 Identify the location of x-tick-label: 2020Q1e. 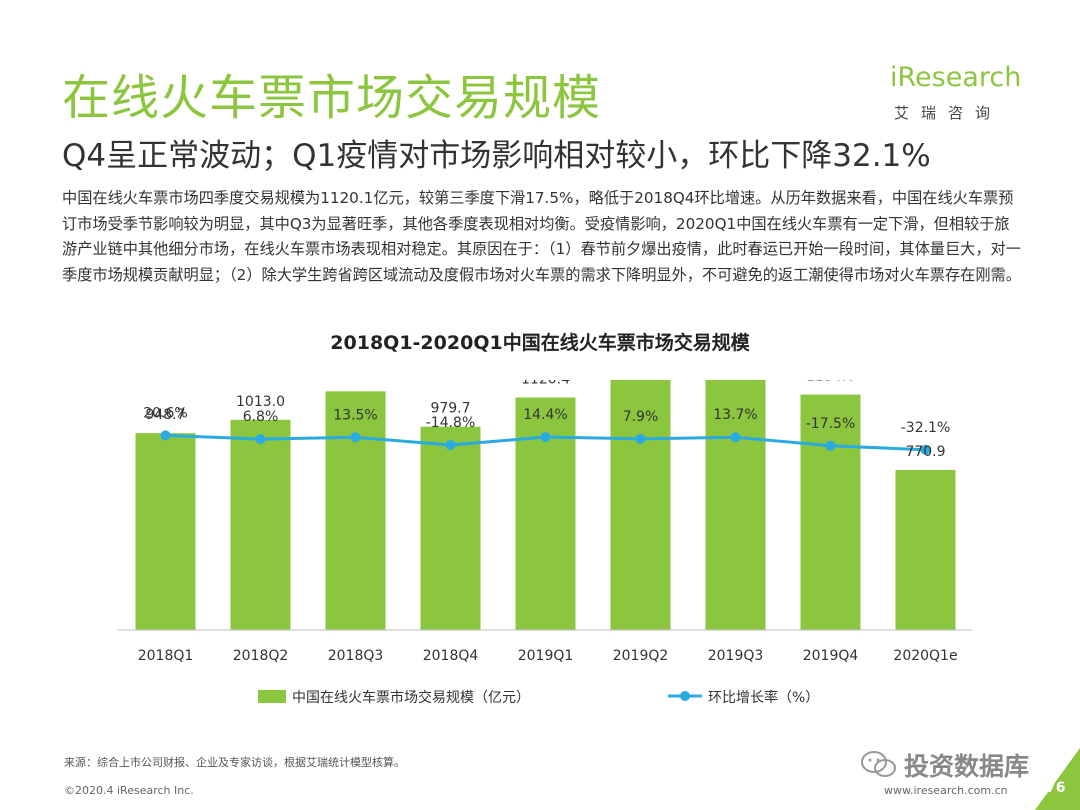
(925, 656).